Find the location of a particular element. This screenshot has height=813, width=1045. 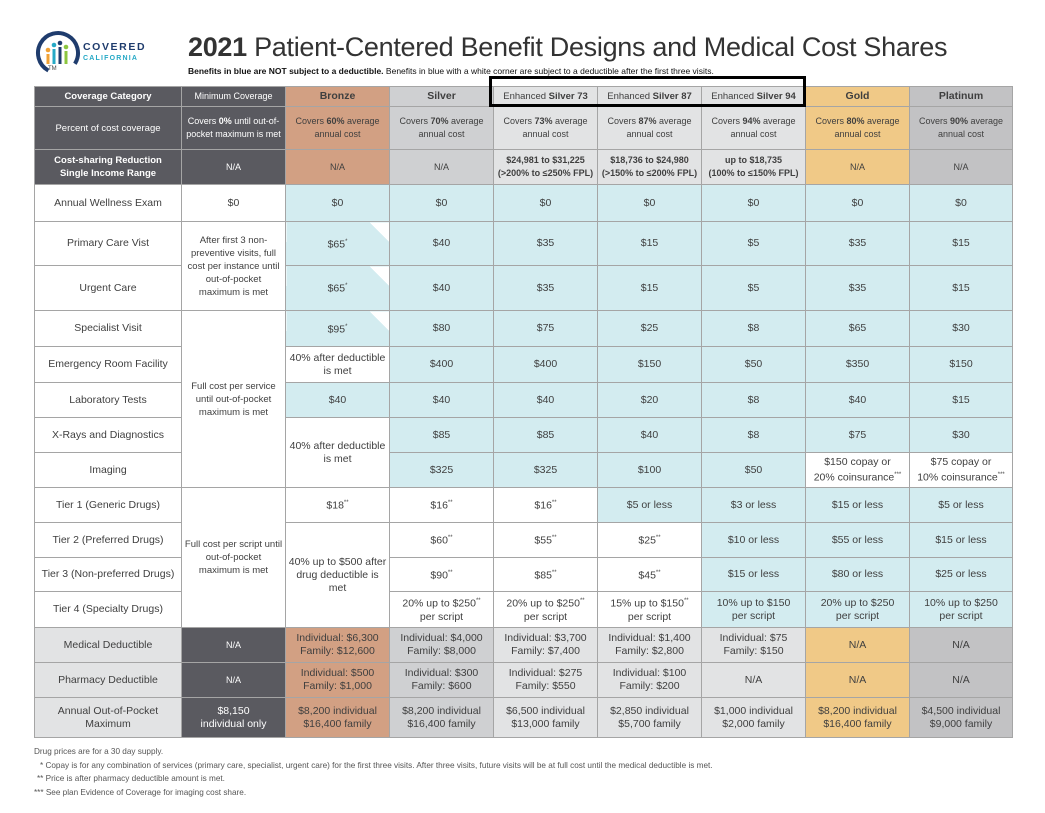

cell-es73: $400 is located at coordinates (545, 364).